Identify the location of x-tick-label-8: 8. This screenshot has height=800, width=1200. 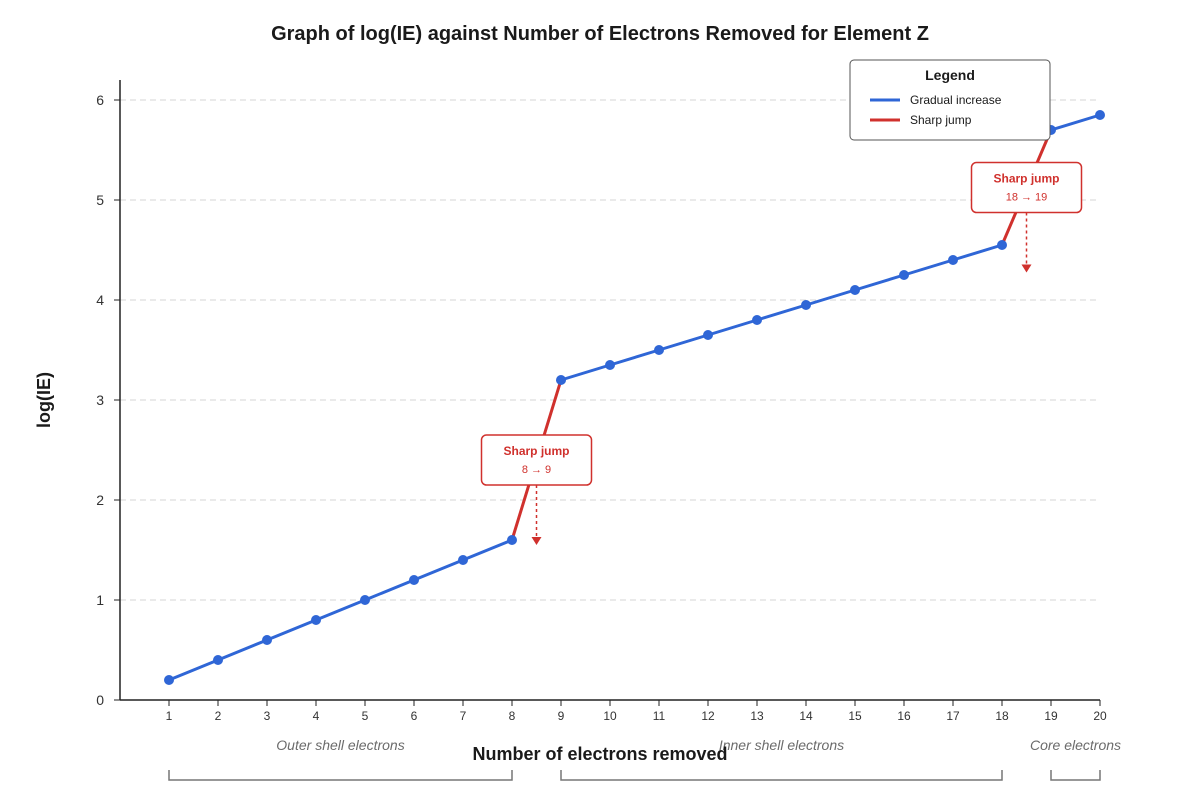
(512, 716).